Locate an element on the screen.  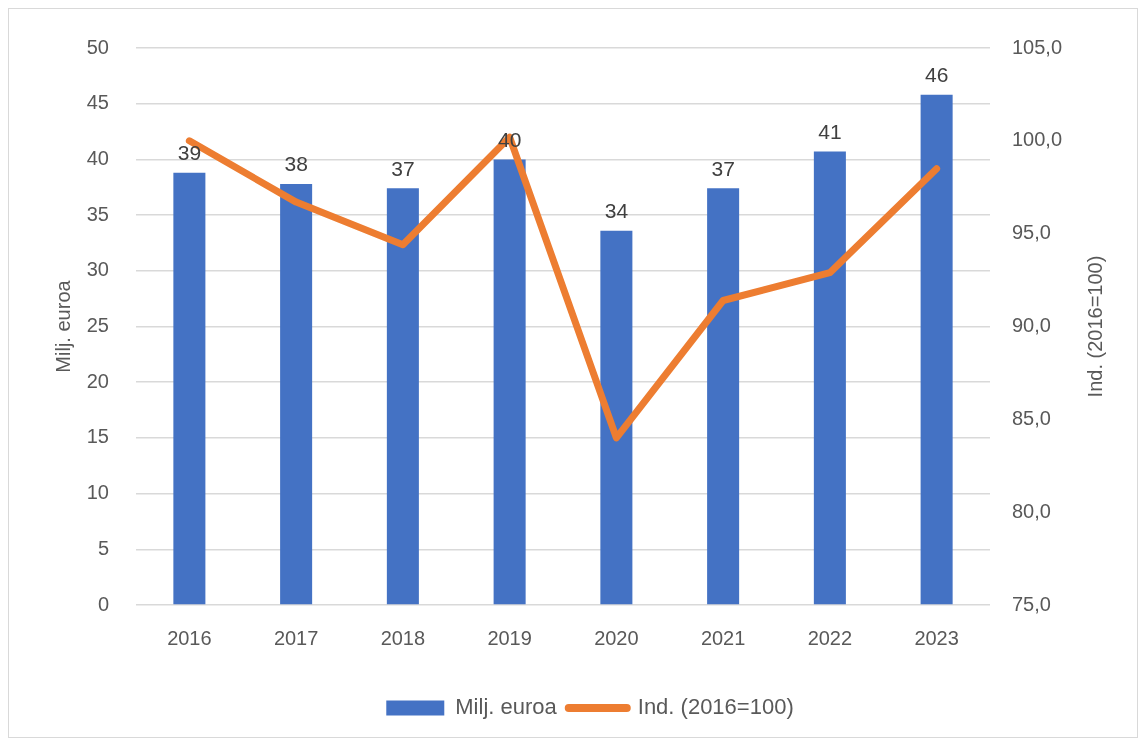
y2-tick-label: 85,0 is located at coordinates (1031, 417).